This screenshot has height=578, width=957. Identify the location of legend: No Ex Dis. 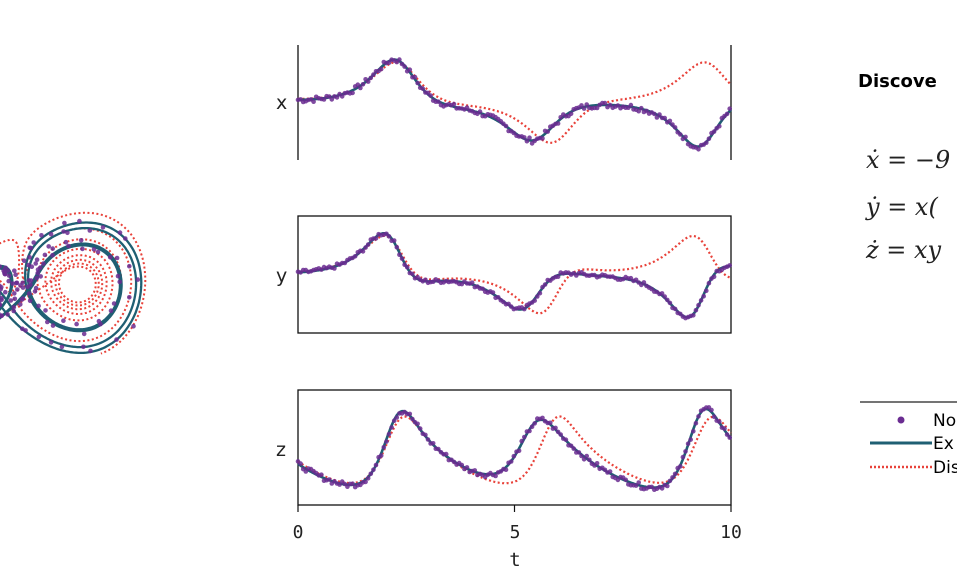
(908, 439).